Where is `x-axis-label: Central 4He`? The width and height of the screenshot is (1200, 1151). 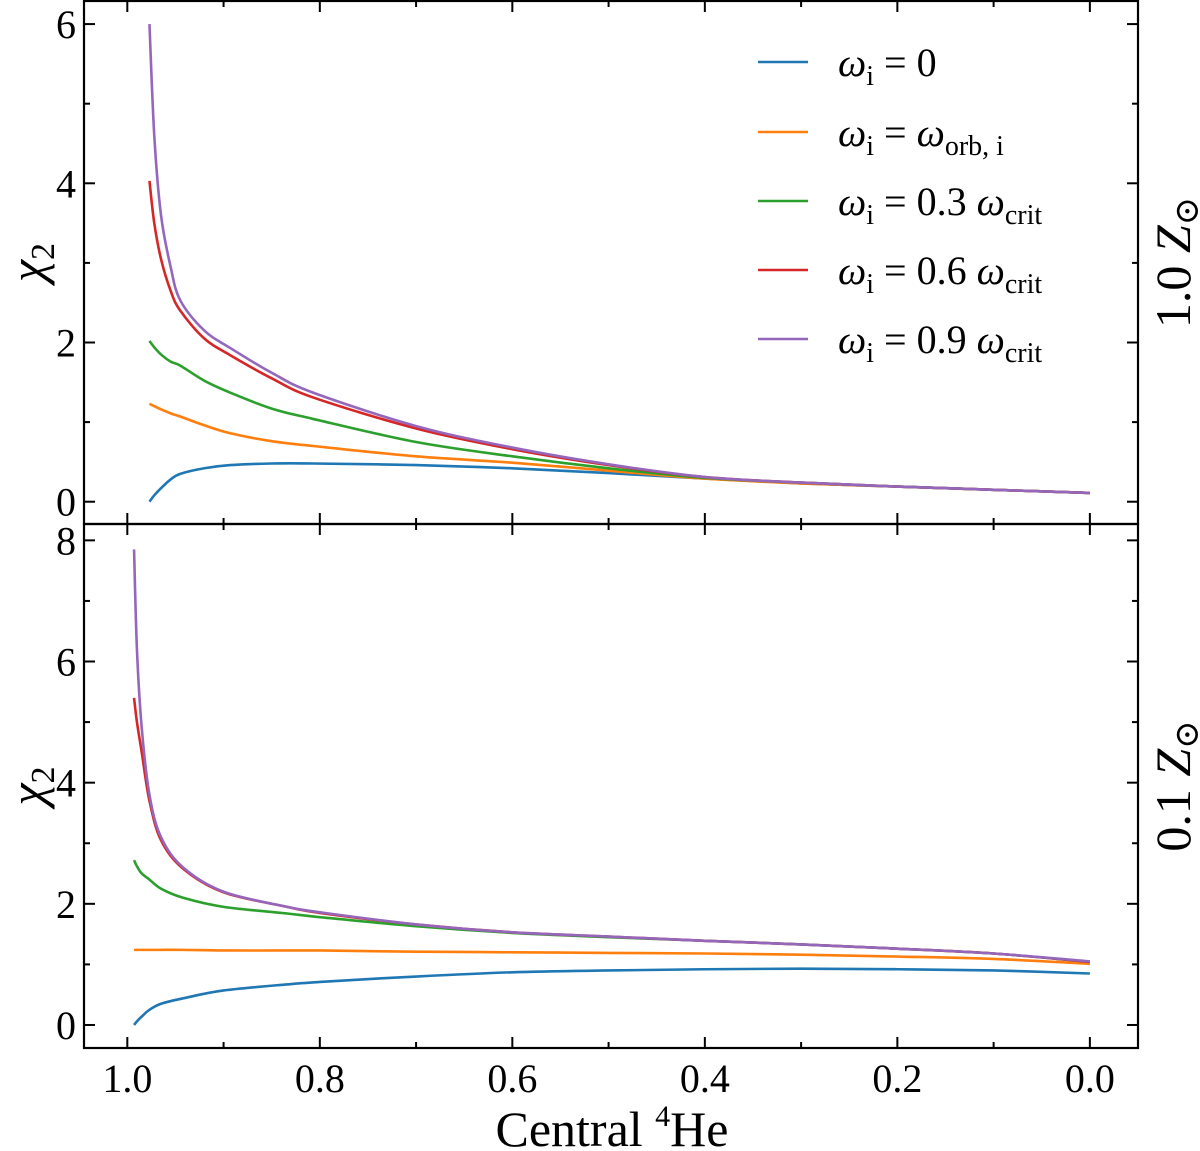 x-axis-label: Central 4He is located at coordinates (612, 1125).